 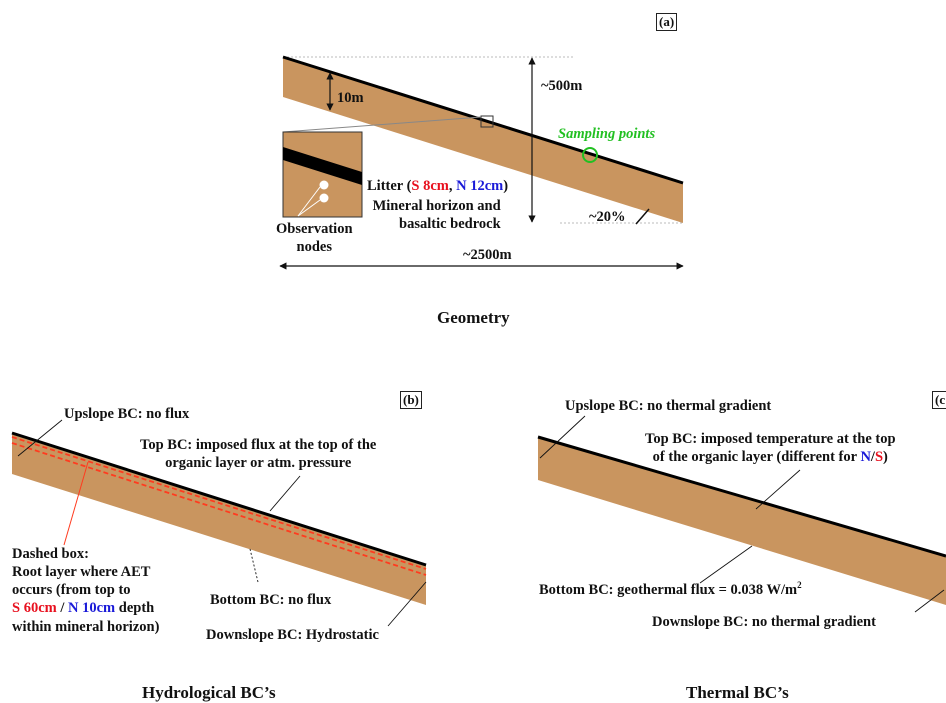 What do you see at coordinates (480, 186) in the screenshot?
I see `litter-north-depth: N 12cm` at bounding box center [480, 186].